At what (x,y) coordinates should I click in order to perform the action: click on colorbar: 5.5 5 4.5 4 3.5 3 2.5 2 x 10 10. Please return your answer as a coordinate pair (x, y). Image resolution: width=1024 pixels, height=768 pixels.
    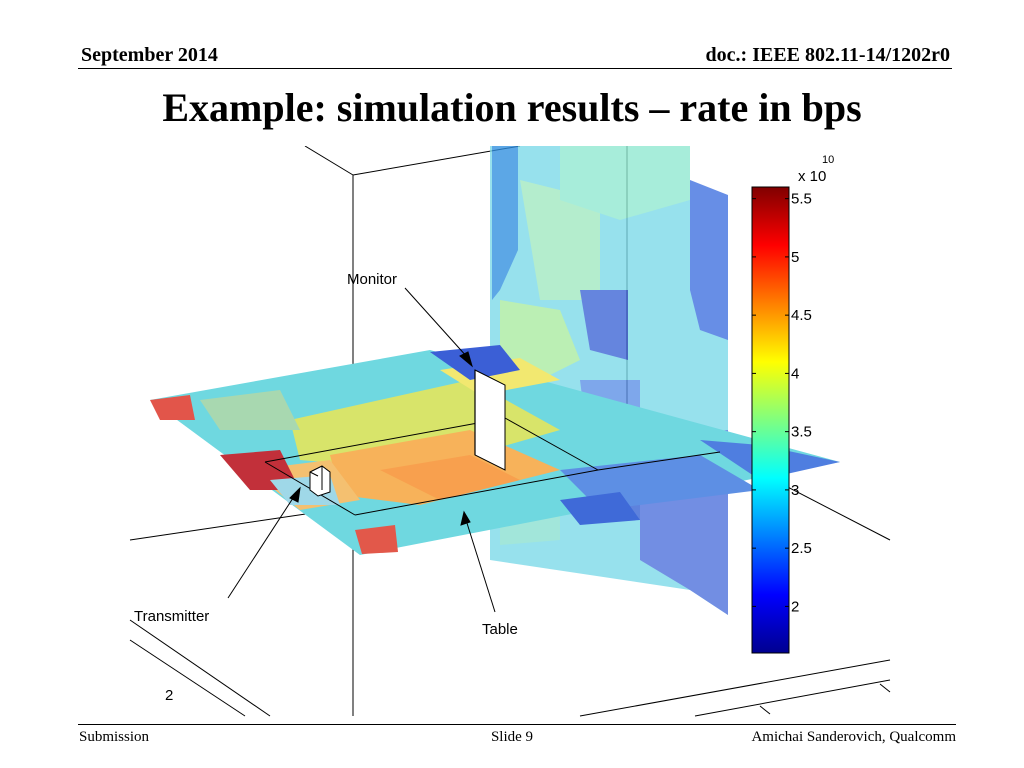
    Looking at the image, I should click on (792, 404).